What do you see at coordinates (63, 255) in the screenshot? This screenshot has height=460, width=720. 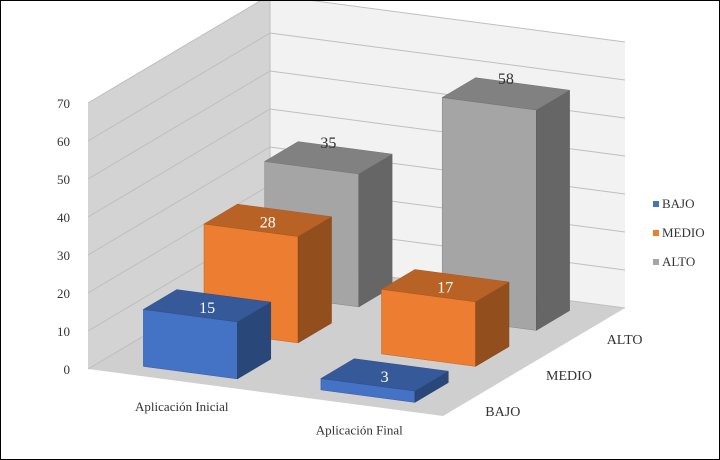 I see `y-tick-label: 30` at bounding box center [63, 255].